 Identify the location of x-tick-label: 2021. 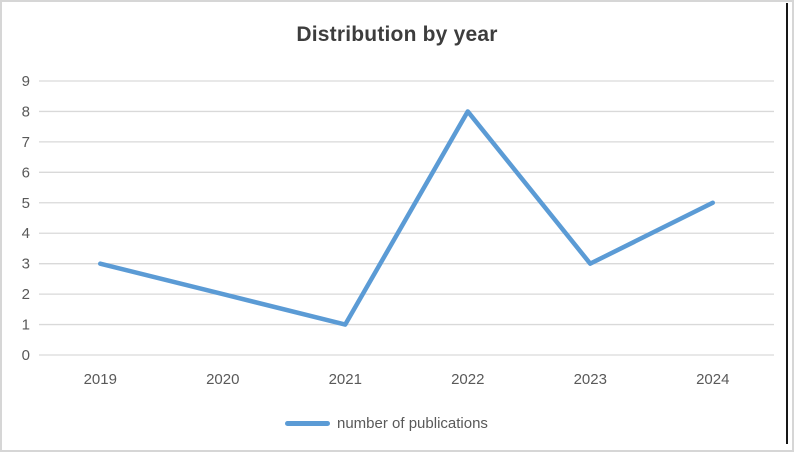
(345, 379).